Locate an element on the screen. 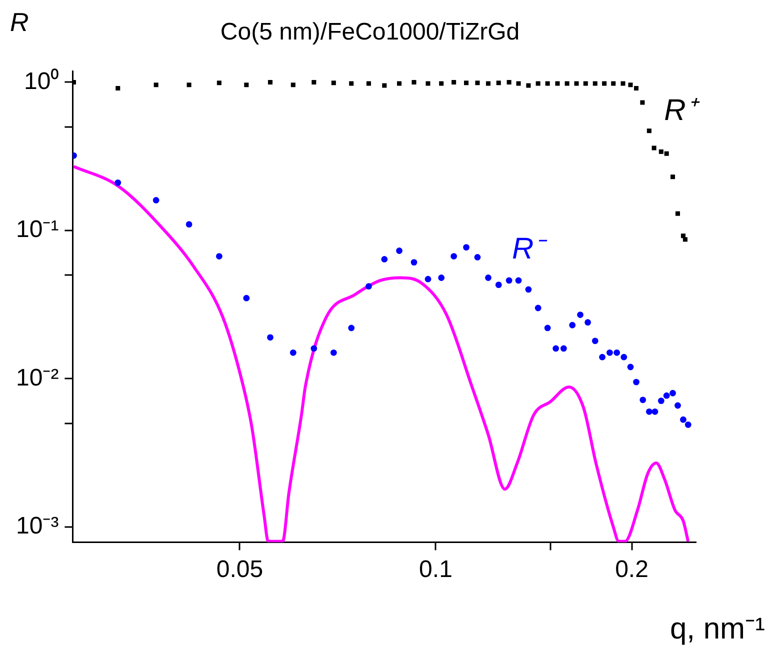 The width and height of the screenshot is (769, 653). y-axis-title: R is located at coordinates (19, 22).